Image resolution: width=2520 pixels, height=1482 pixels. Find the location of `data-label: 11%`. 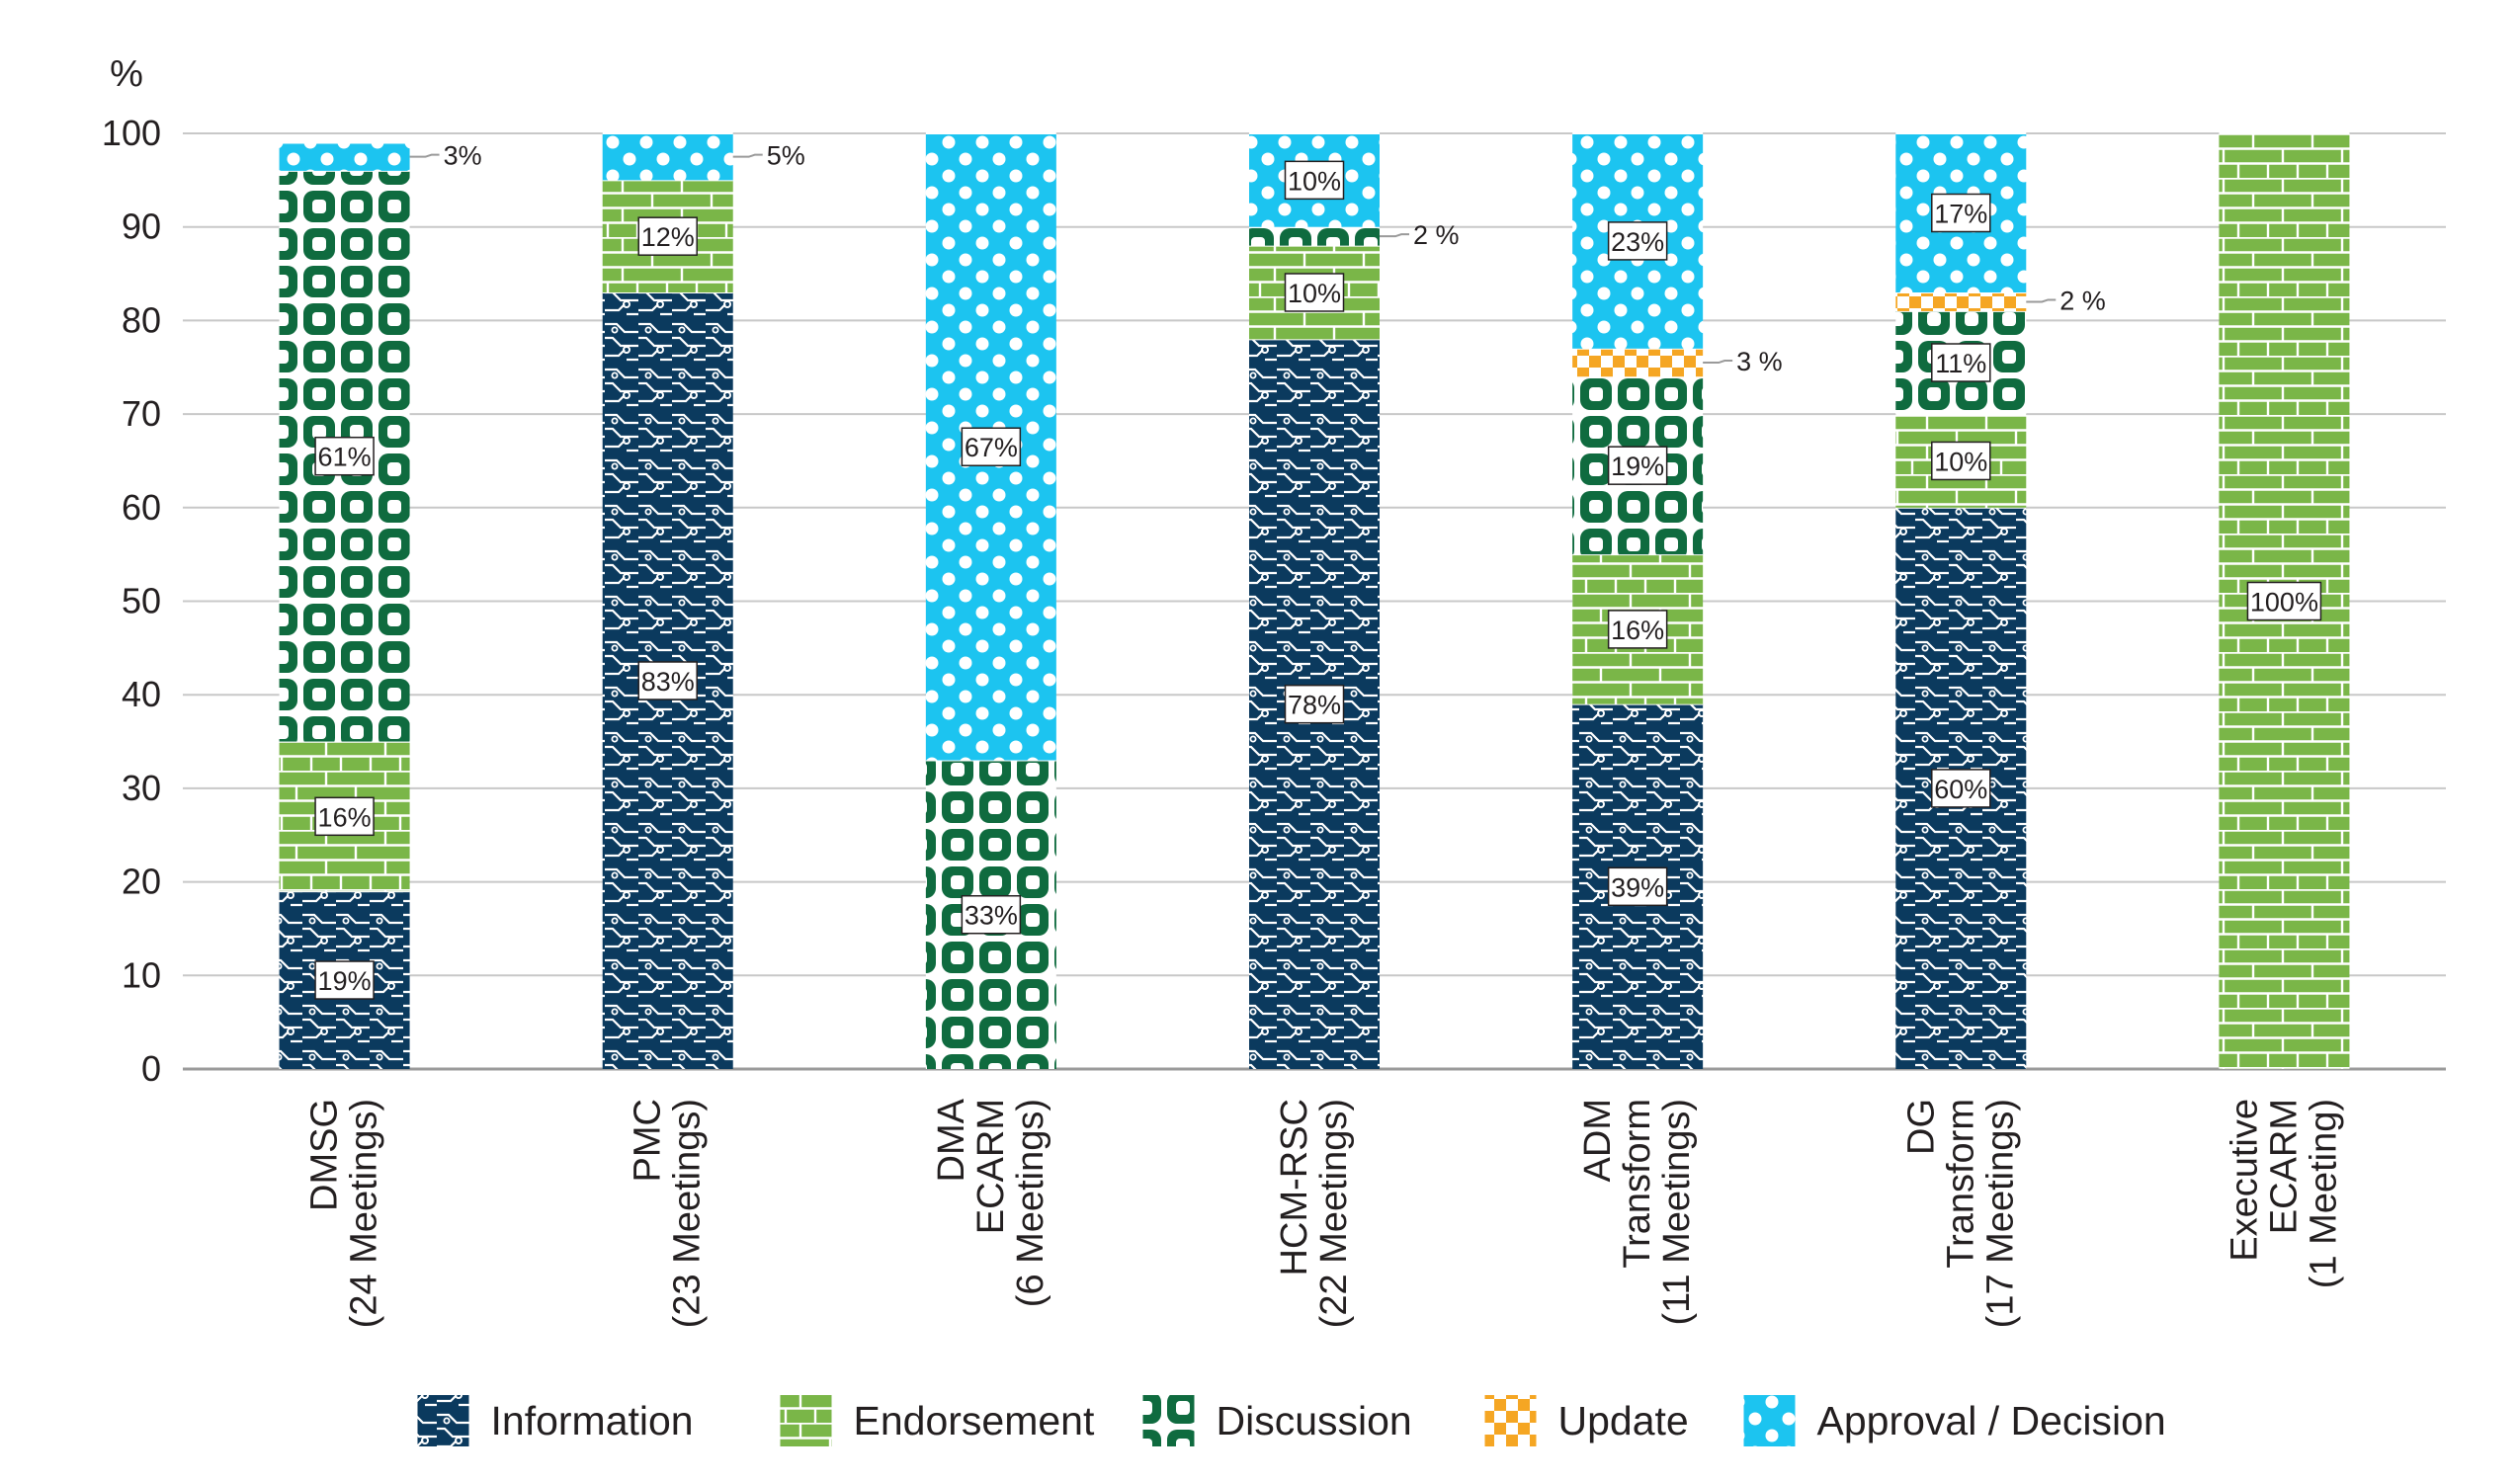

data-label: 11% is located at coordinates (1960, 363).